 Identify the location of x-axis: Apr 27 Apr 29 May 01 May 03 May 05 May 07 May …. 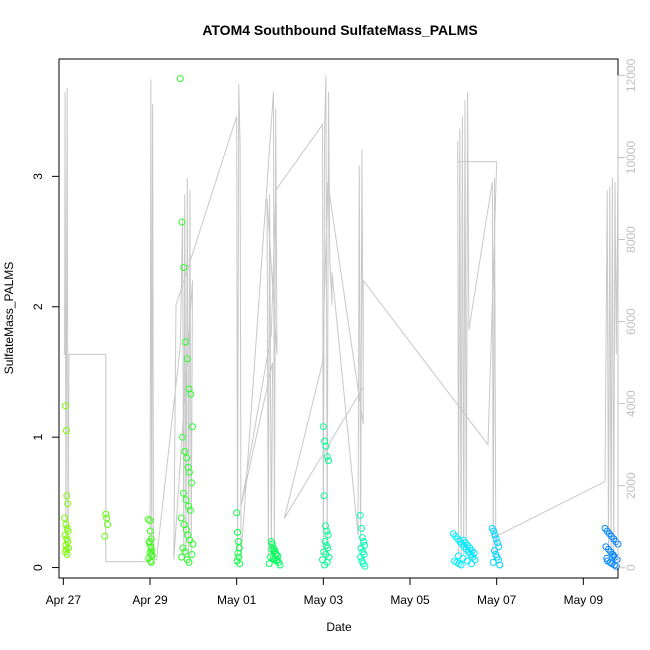
(325, 592).